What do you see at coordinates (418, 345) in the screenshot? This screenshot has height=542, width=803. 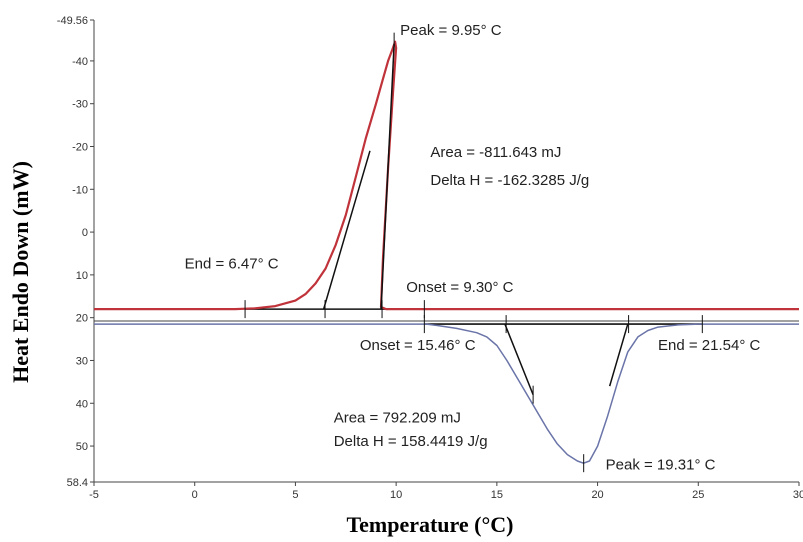 I see `annotation-label: Onset = 15.46° C` at bounding box center [418, 345].